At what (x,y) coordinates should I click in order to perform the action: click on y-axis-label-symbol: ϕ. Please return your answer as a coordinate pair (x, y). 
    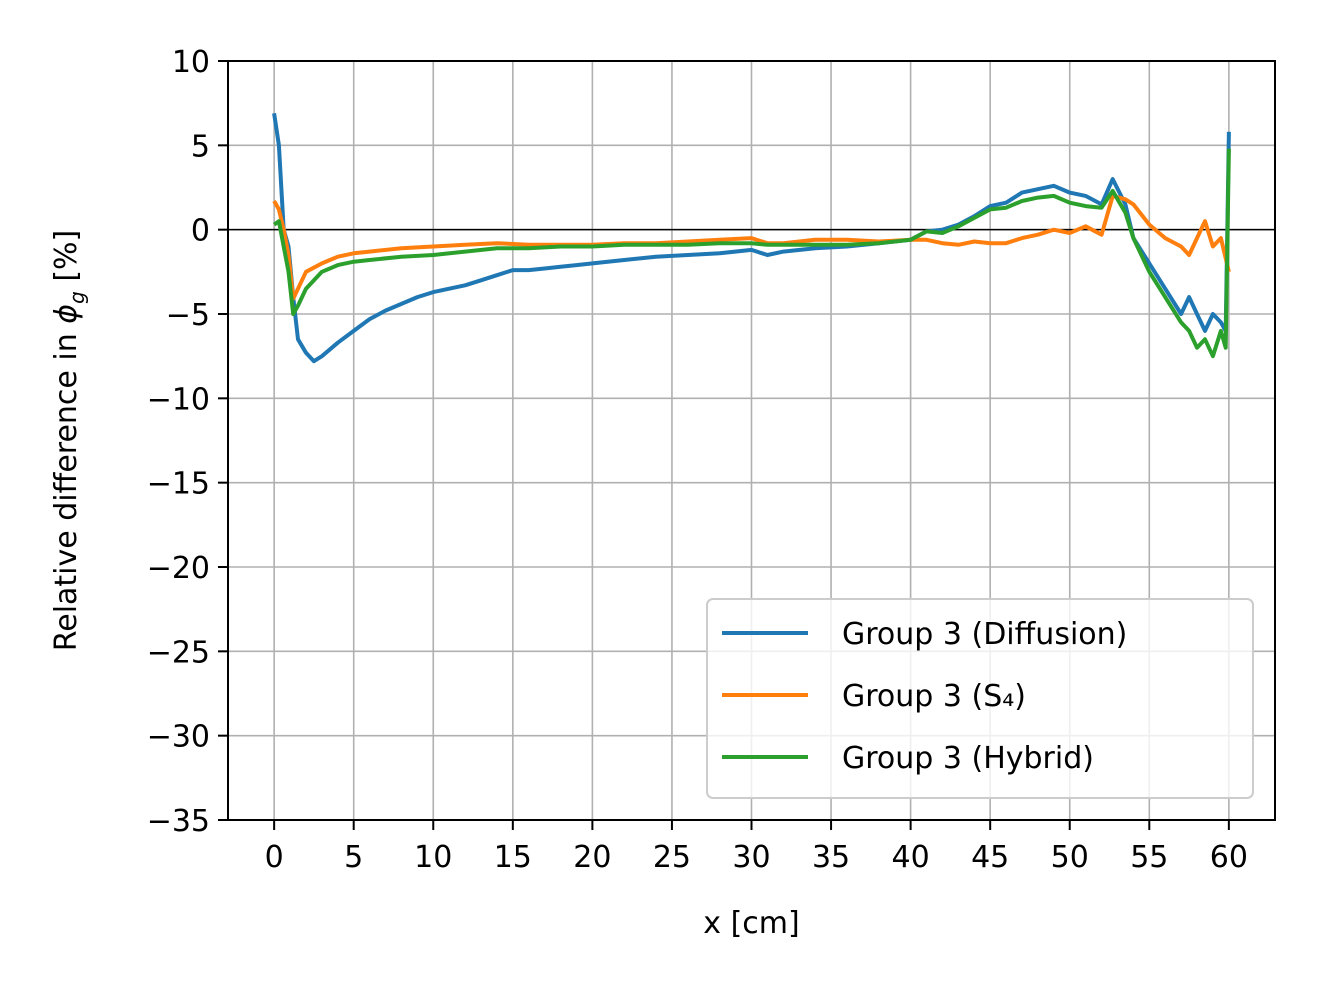
    Looking at the image, I should click on (66, 314).